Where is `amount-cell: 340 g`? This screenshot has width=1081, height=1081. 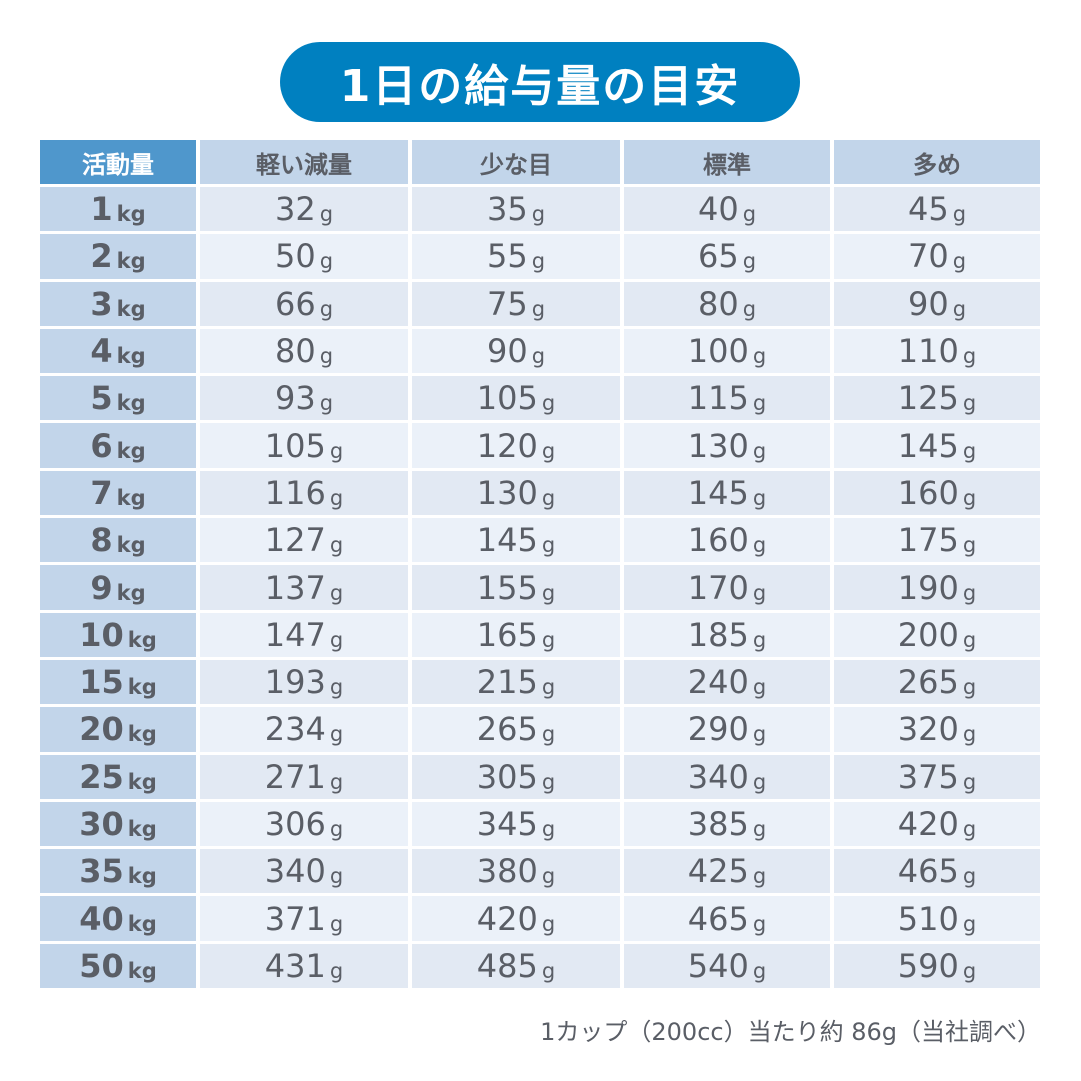
amount-cell: 340 g is located at coordinates (304, 871).